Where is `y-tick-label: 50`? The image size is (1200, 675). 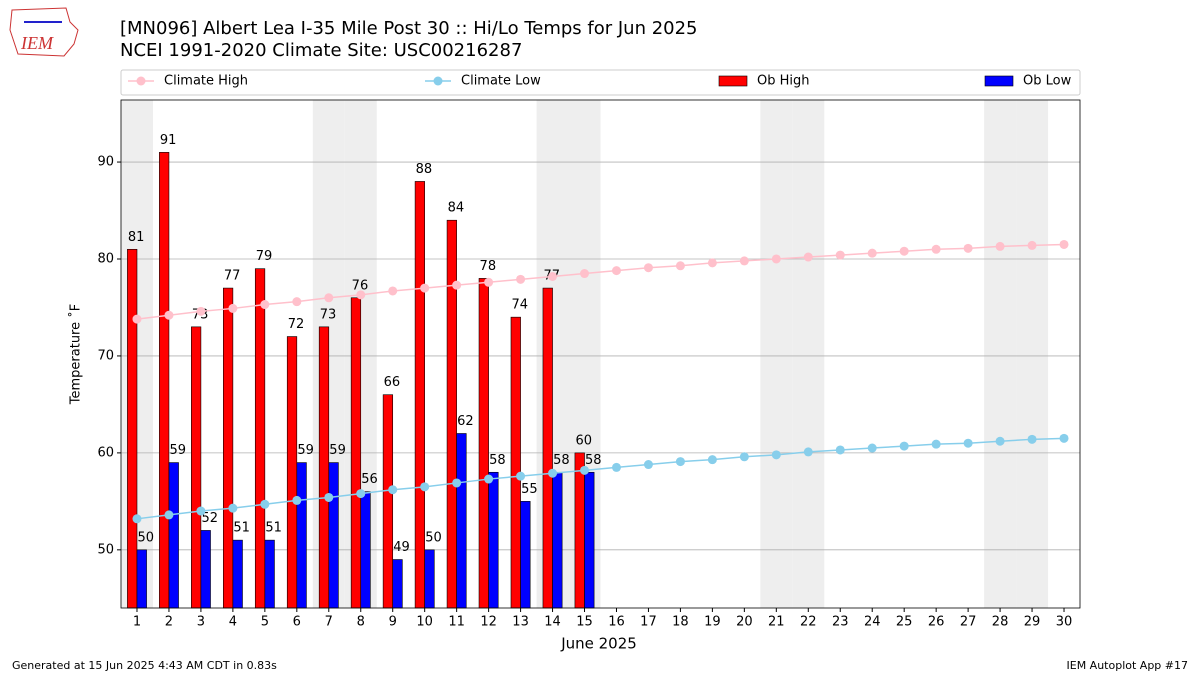
y-tick-label: 50 is located at coordinates (105, 549).